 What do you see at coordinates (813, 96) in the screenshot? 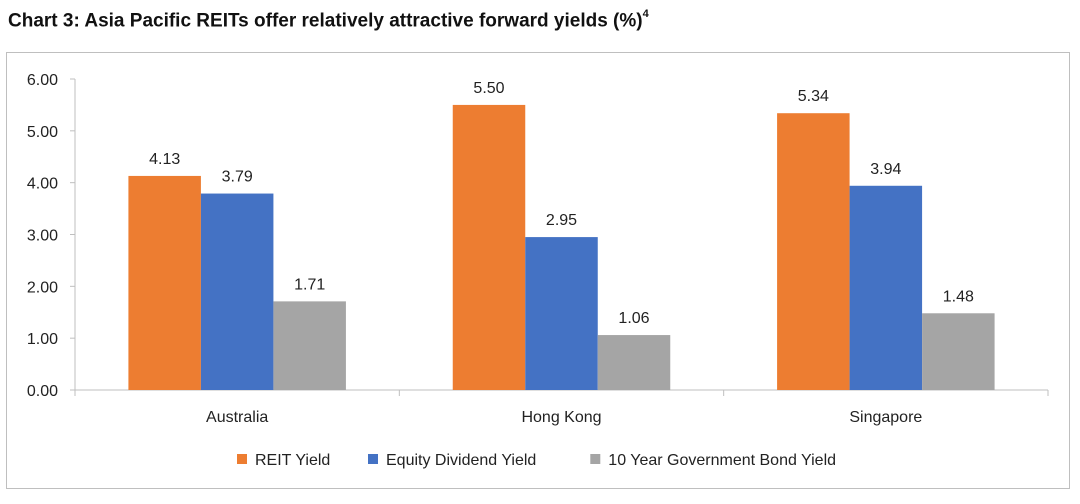
I see `data-label: 5.34` at bounding box center [813, 96].